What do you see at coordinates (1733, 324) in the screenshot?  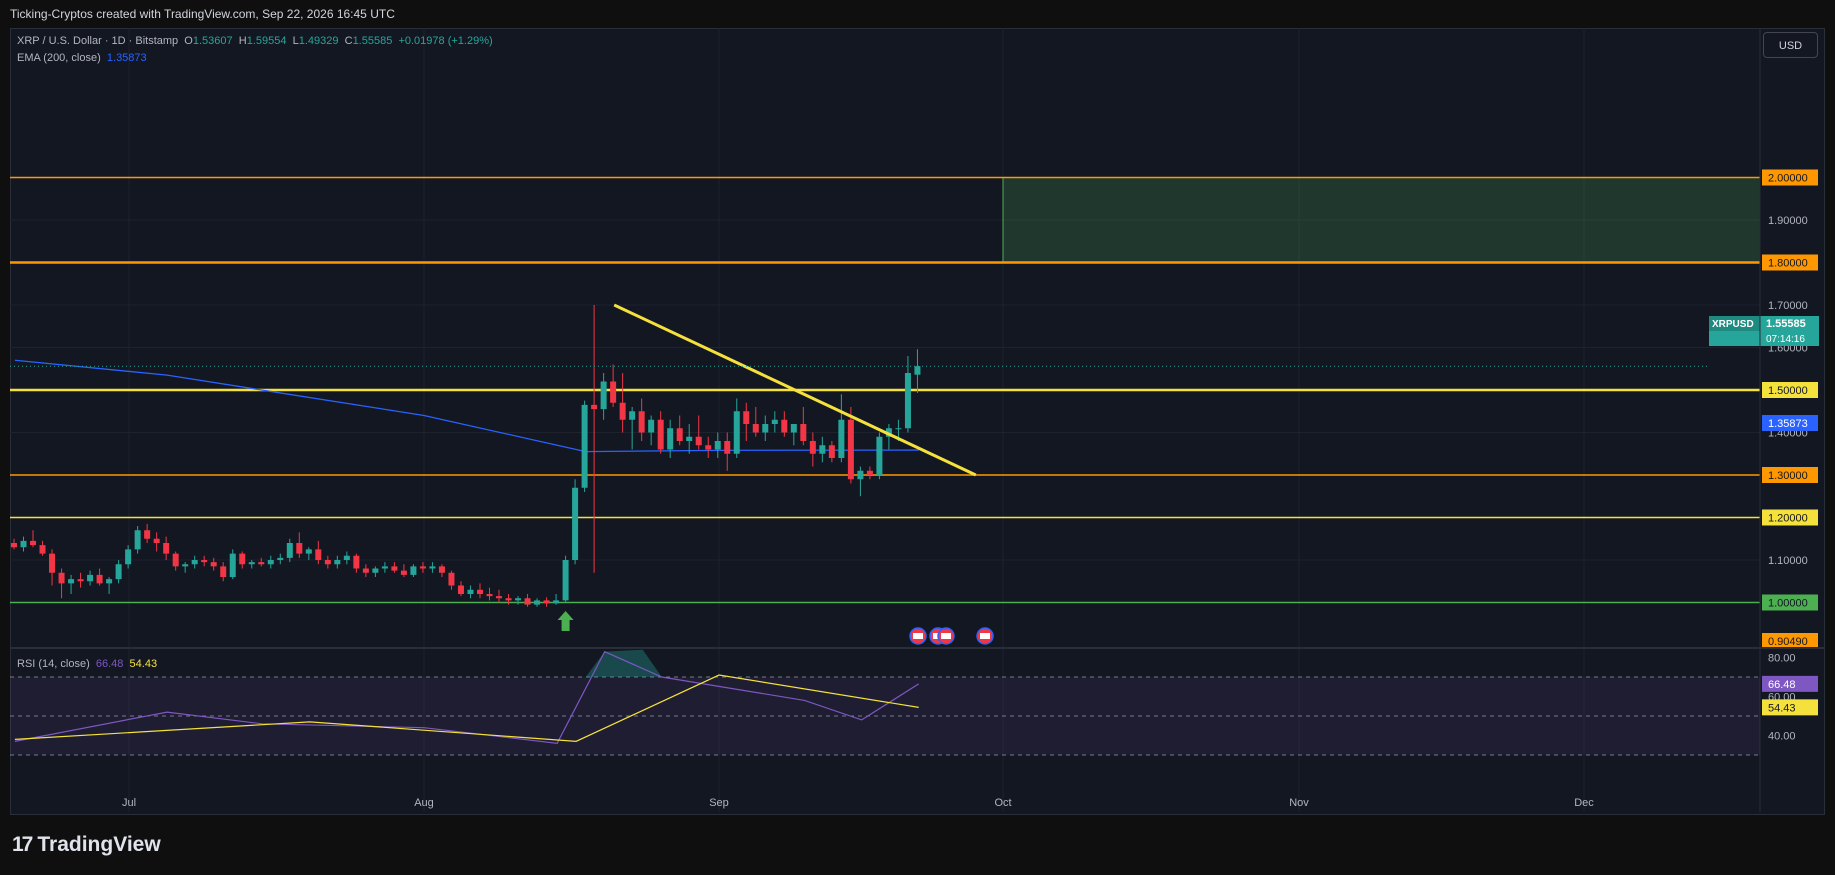 I see `price-tag-symbol: XRPUSD` at bounding box center [1733, 324].